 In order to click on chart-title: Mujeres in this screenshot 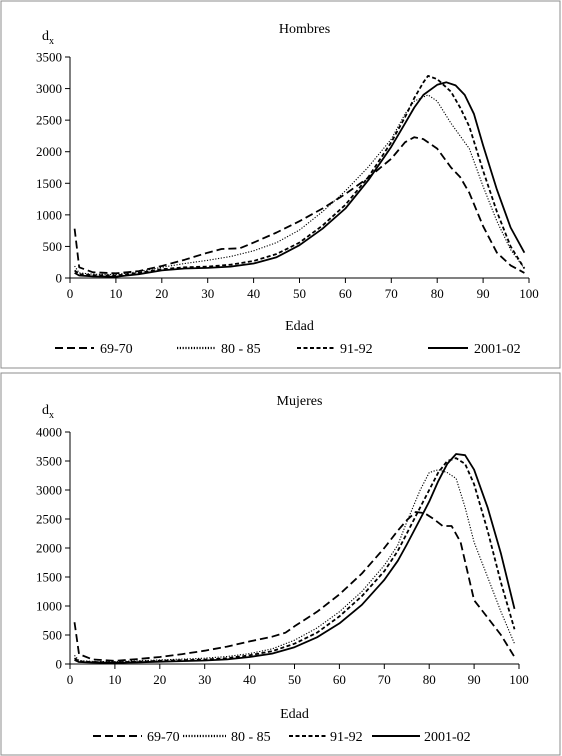, I will do `click(300, 401)`.